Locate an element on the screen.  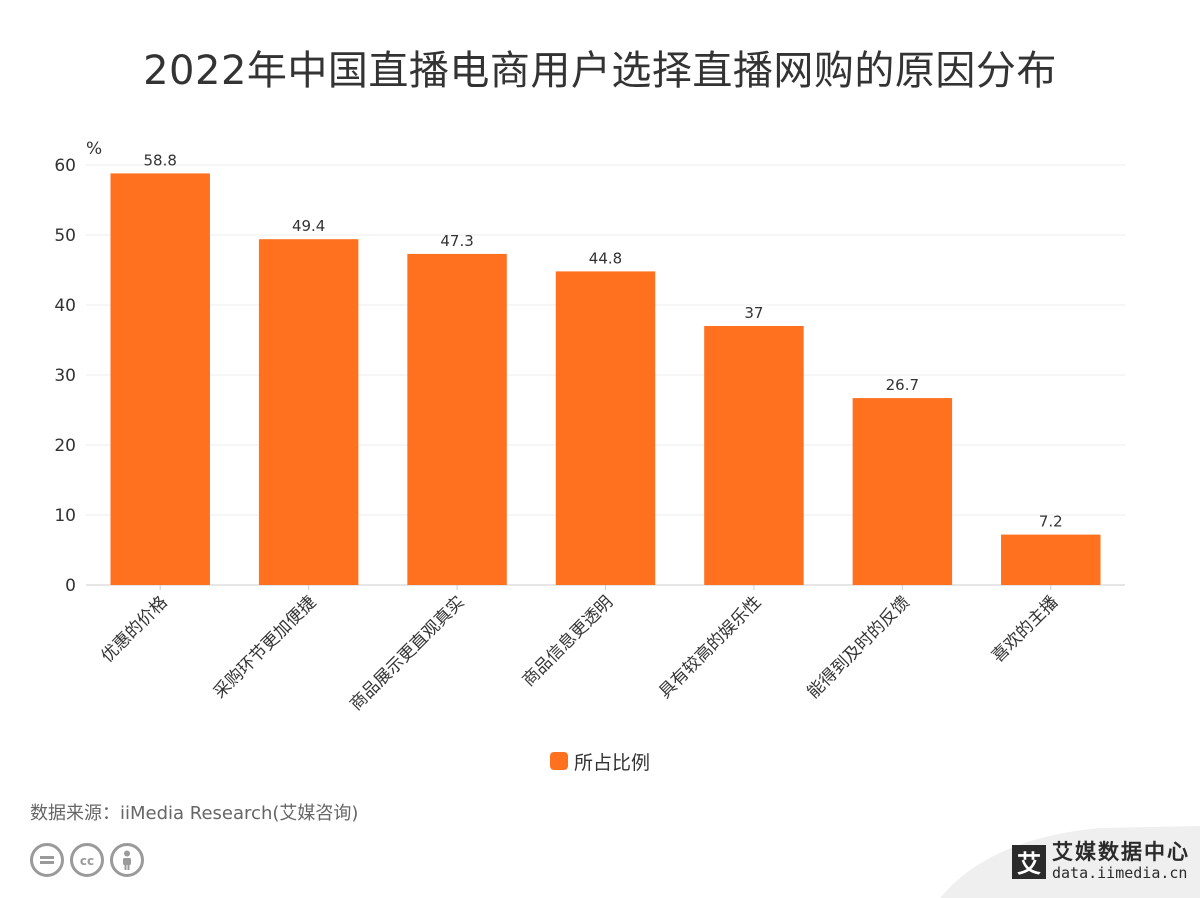
x-tick-label: 商品展示更直观真实 is located at coordinates (407, 653).